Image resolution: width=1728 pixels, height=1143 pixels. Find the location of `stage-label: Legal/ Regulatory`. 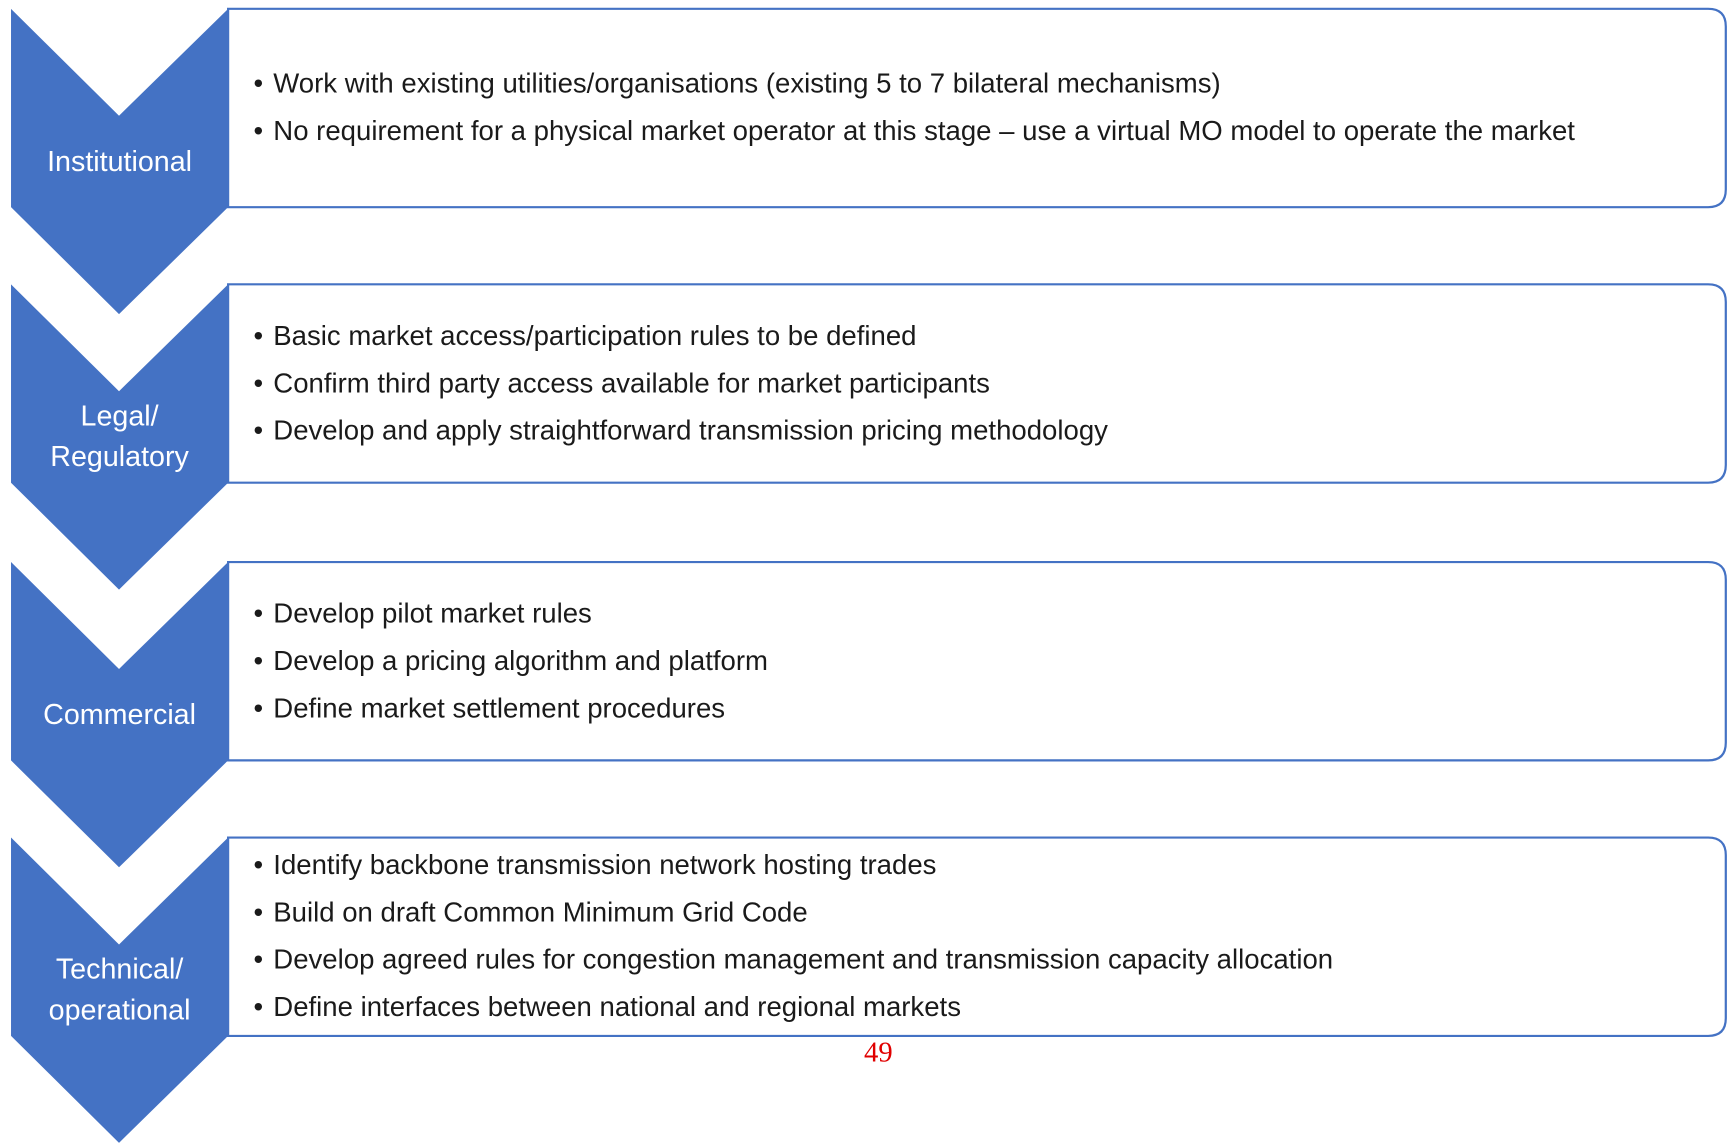

stage-label: Legal/ Regulatory is located at coordinates (119, 435).